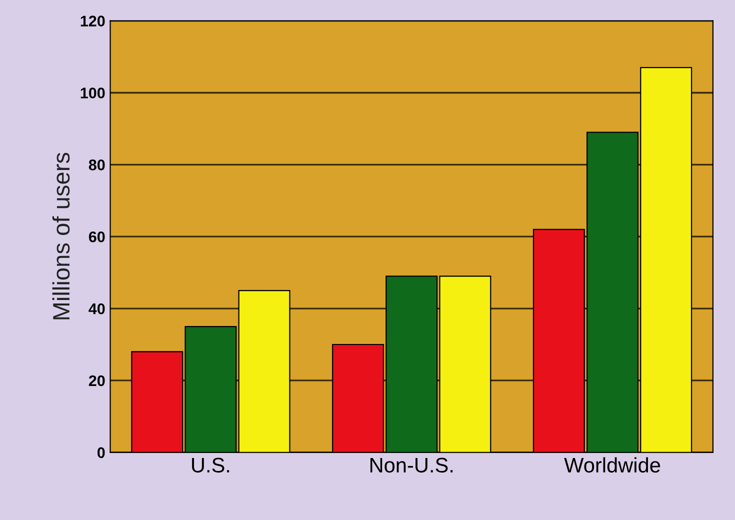 This screenshot has width=735, height=520. Describe the element at coordinates (96, 236) in the screenshot. I see `y-tick-label: 60` at that location.